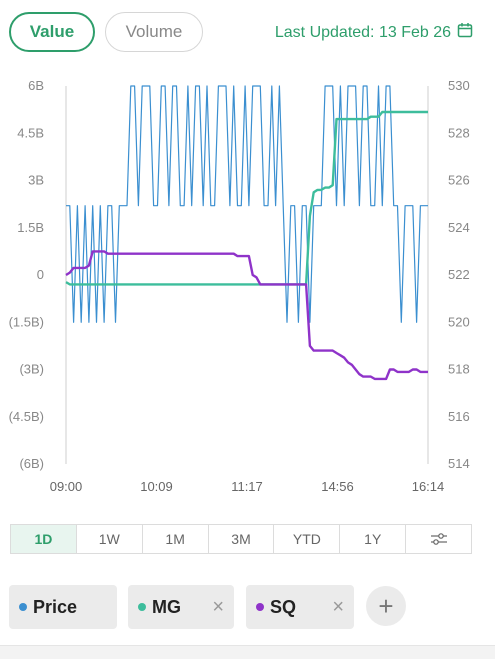 This screenshot has height=659, width=495. What do you see at coordinates (246, 315) in the screenshot?
I see `series-line-sq` at bounding box center [246, 315].